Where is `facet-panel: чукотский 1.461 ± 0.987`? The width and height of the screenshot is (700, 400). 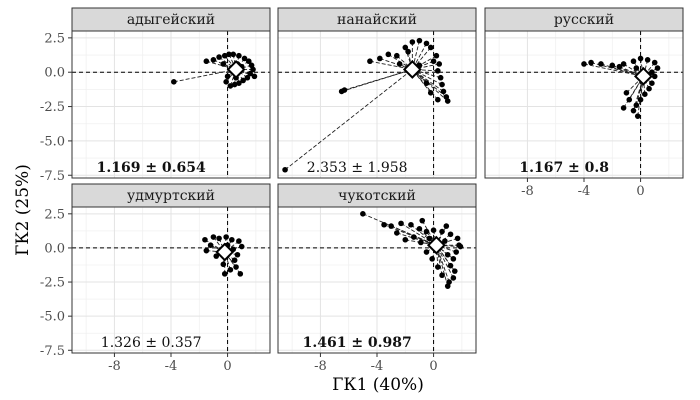 facet-panel: чукотский 1.461 ± 0.987 is located at coordinates (377, 268).